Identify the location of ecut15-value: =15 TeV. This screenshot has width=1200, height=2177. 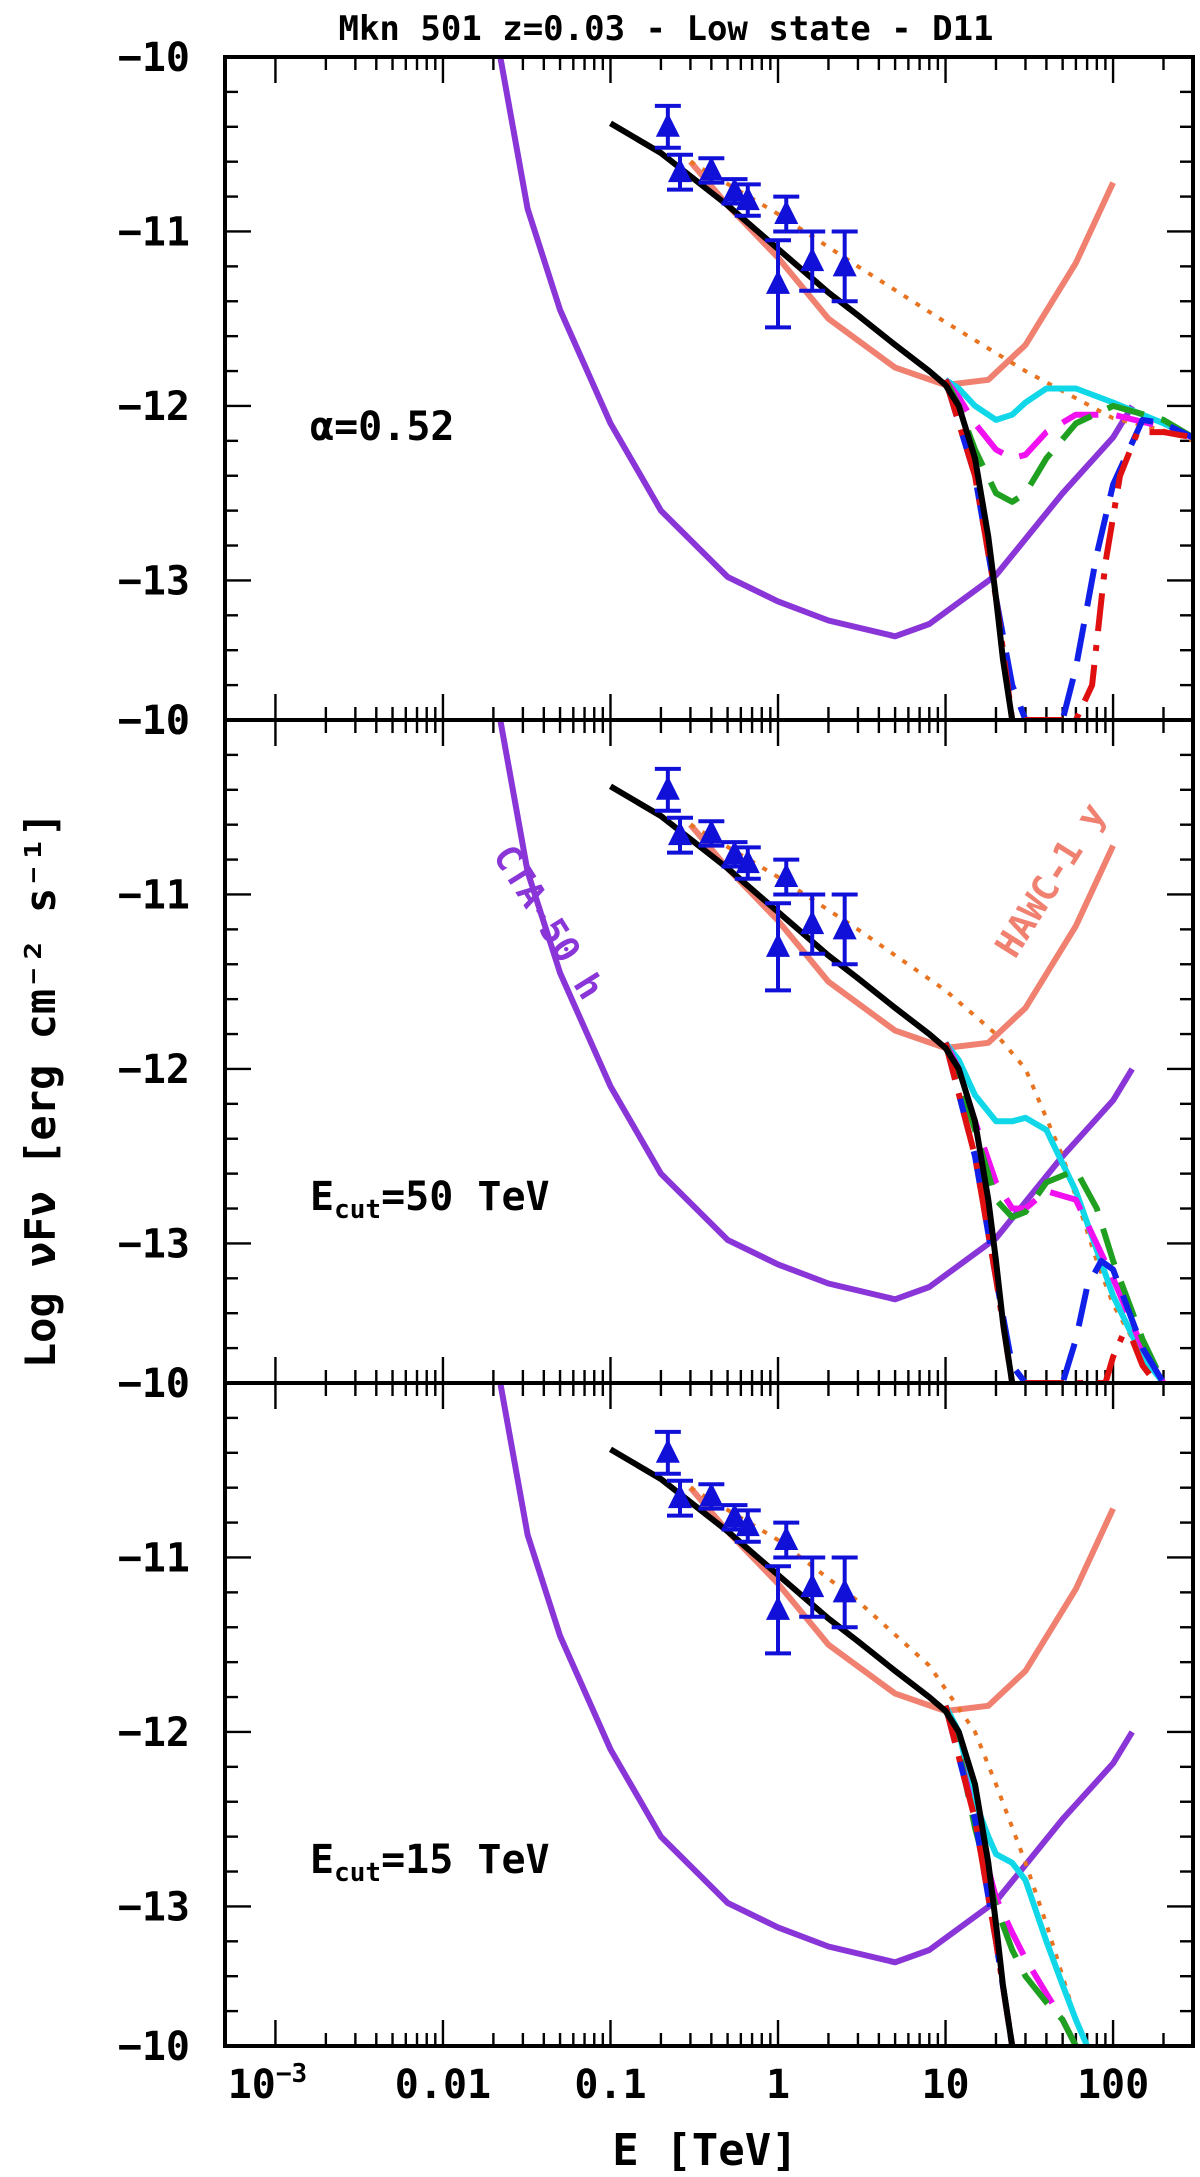
(465, 1860).